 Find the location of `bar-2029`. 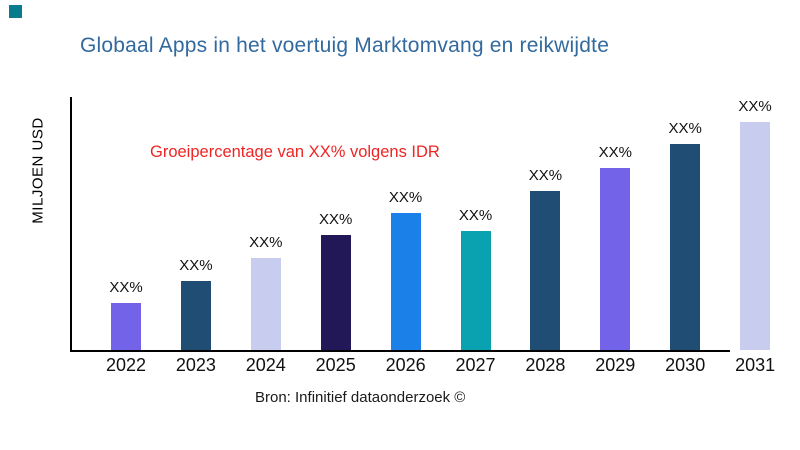

bar-2029 is located at coordinates (615, 259).